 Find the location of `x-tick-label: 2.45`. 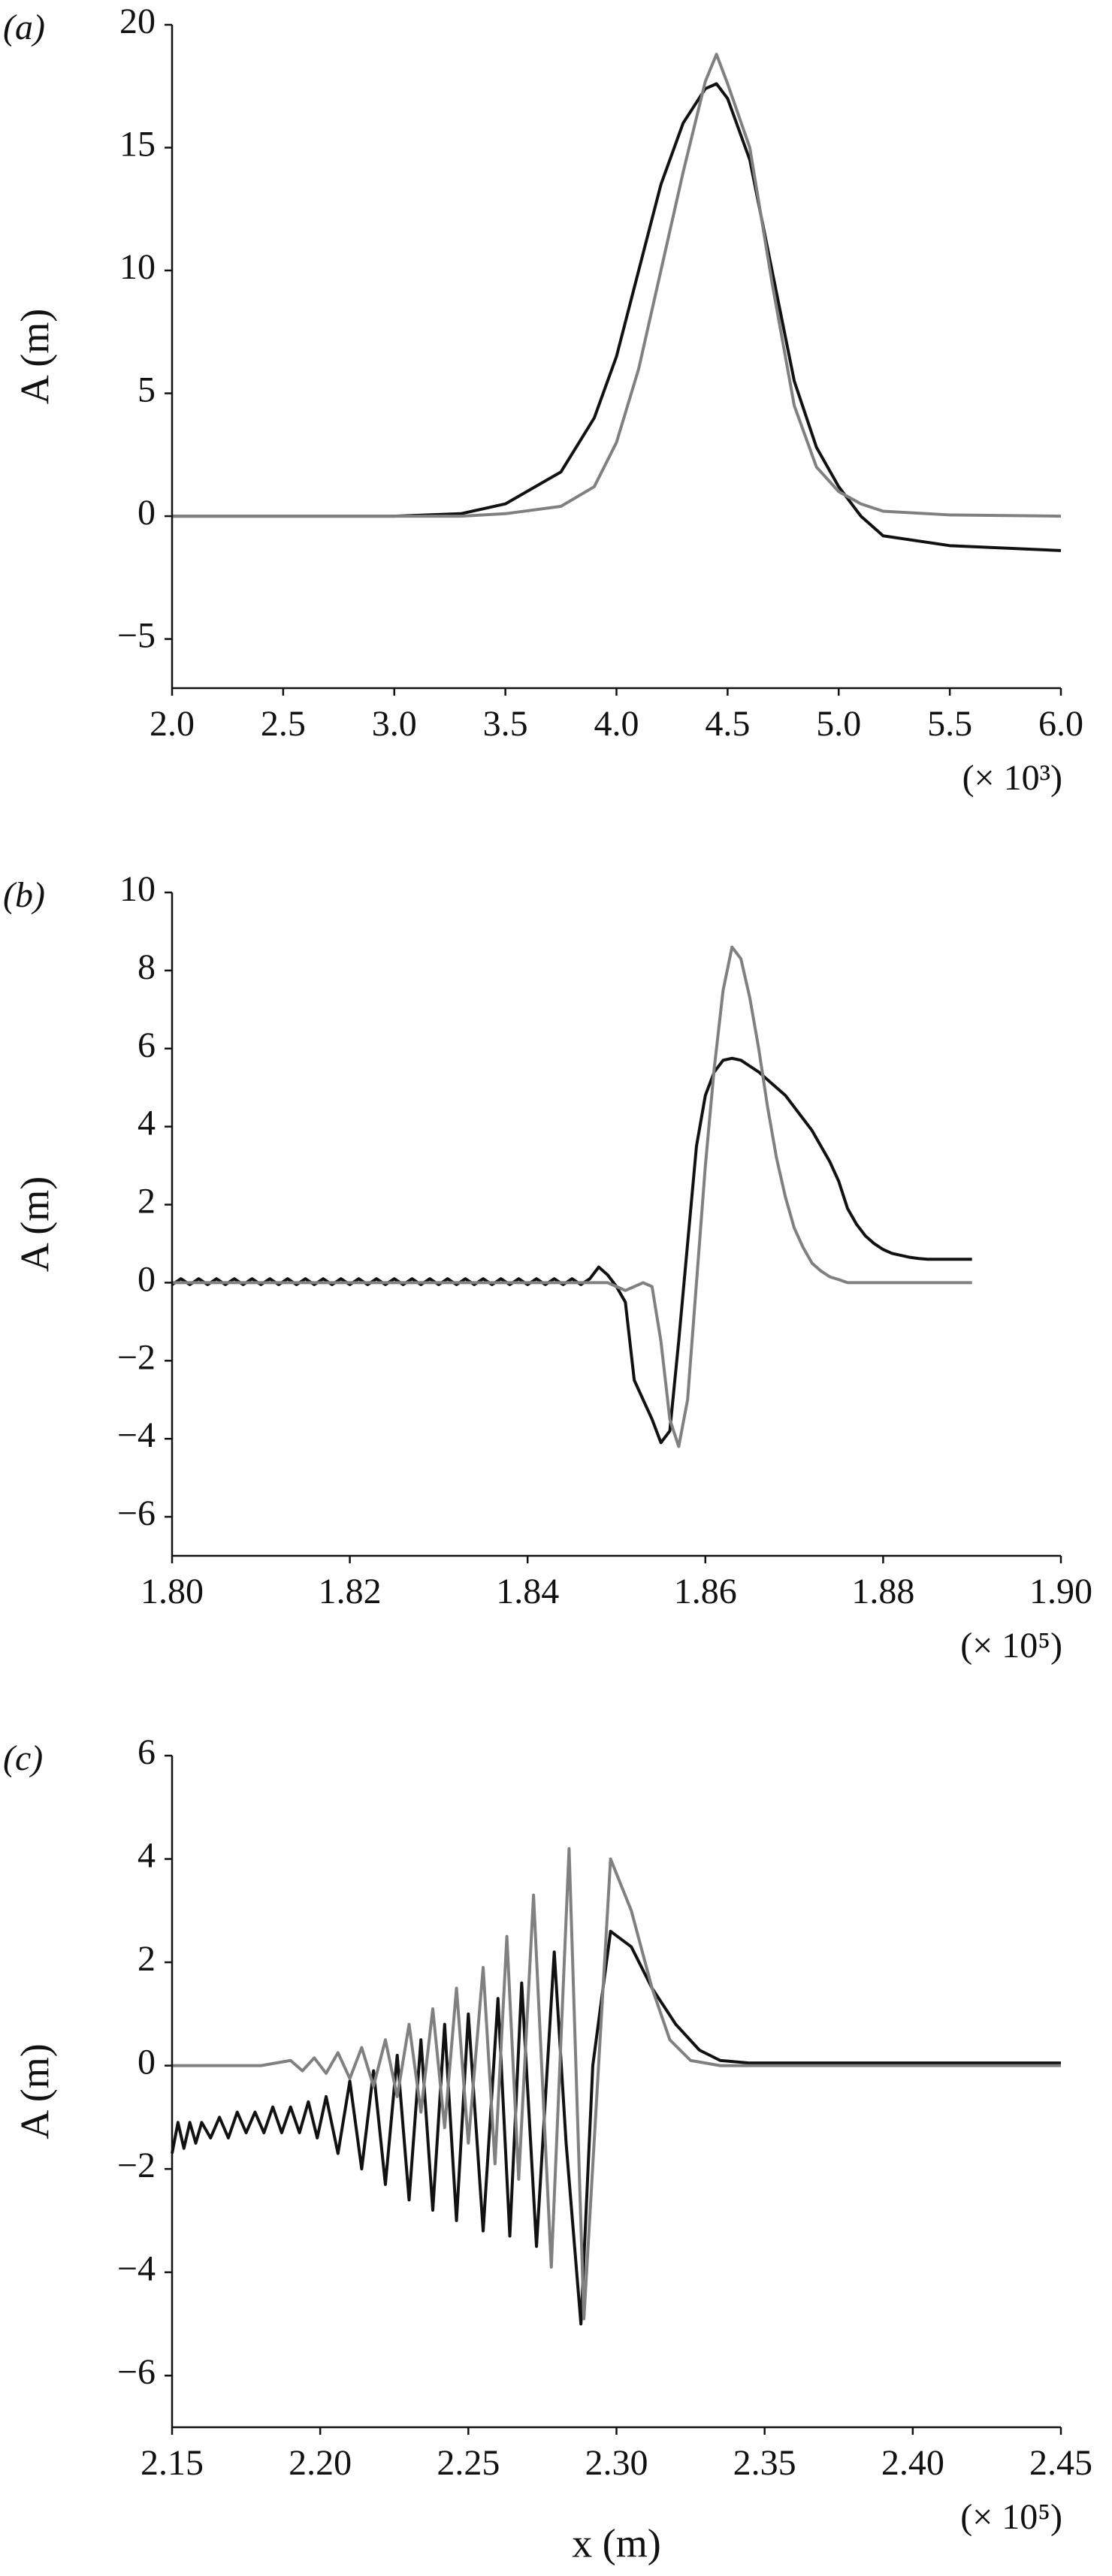

x-tick-label: 2.45 is located at coordinates (1060, 2463).